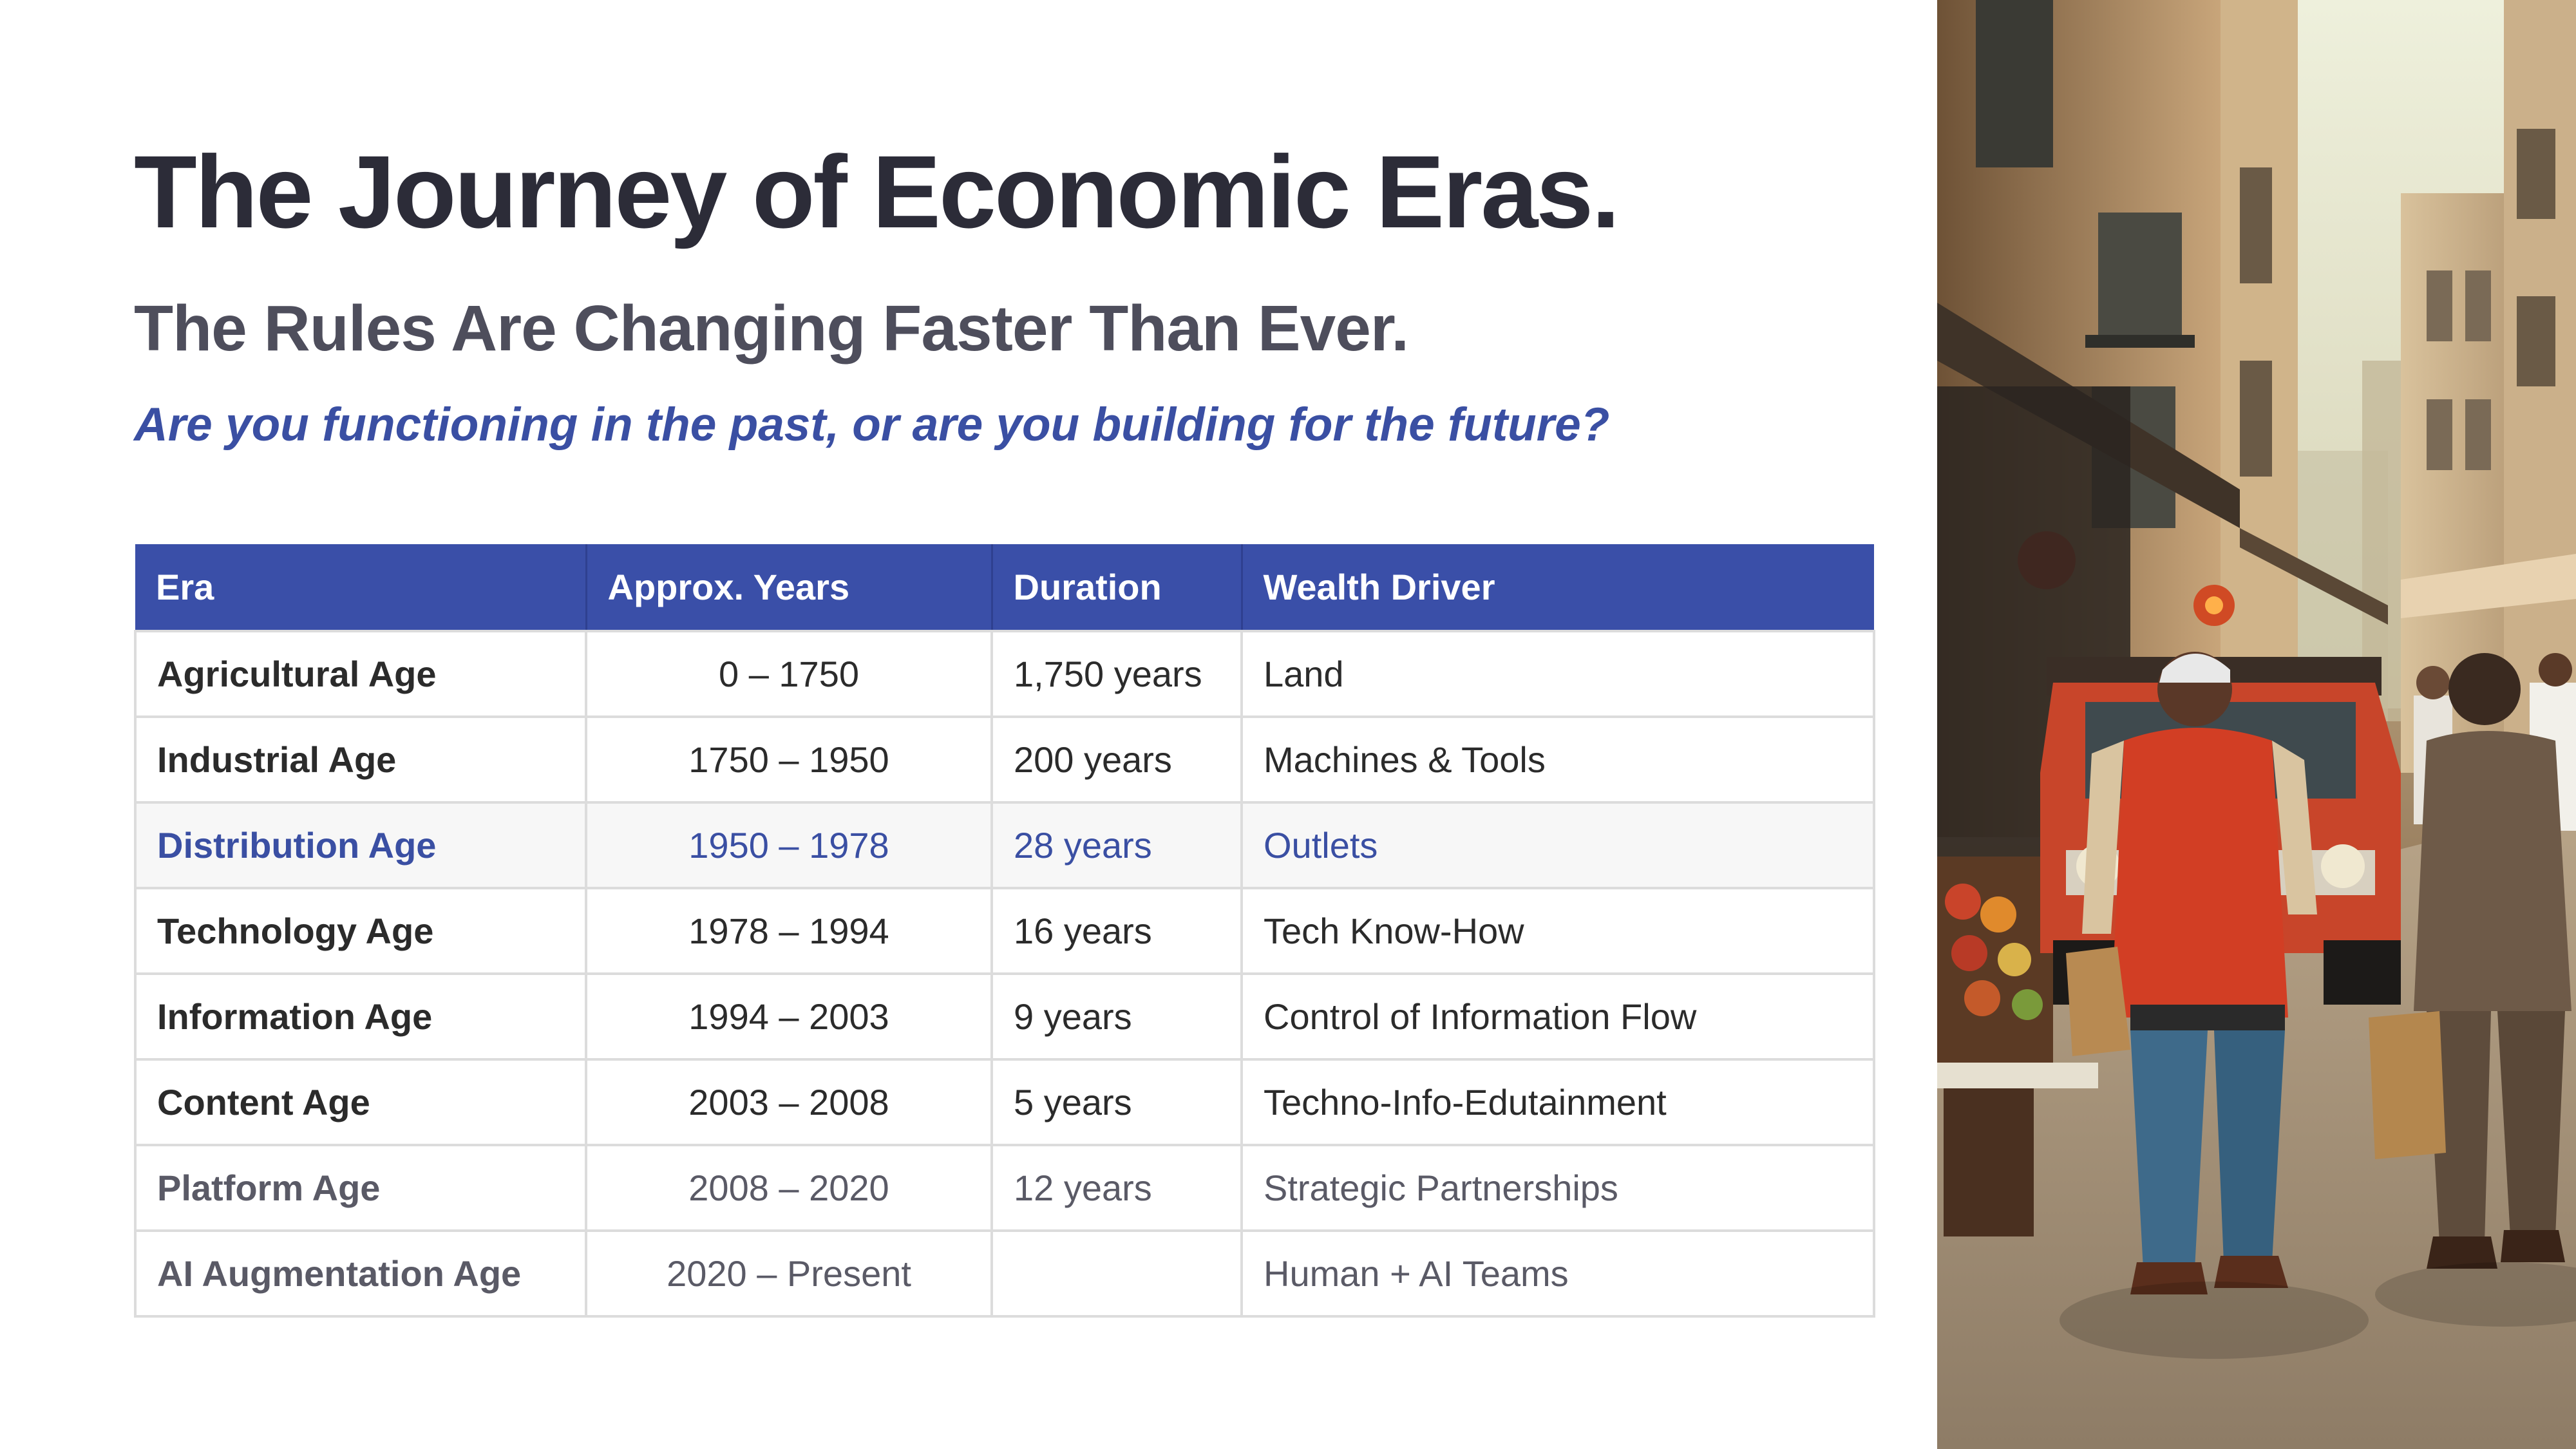 This screenshot has width=2576, height=1449. Describe the element at coordinates (1116, 1102) in the screenshot. I see `duration-cell: 5 years` at that location.